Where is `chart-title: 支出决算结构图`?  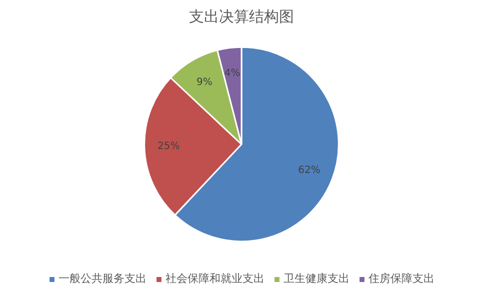
chart-title: 支出决算结构图 is located at coordinates (241, 17).